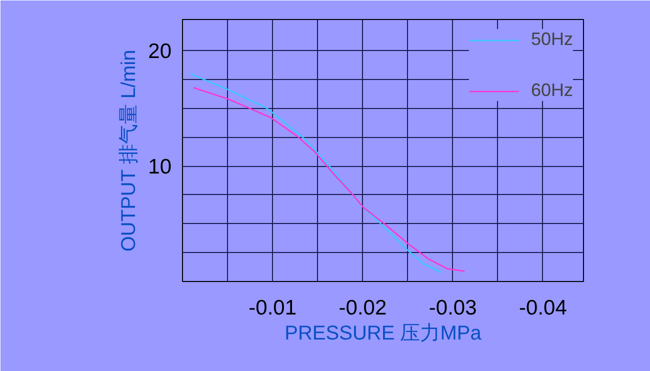 The height and width of the screenshot is (371, 650). I want to click on y-axis-title: OUTPUT 排气量 L/min, so click(129, 151).